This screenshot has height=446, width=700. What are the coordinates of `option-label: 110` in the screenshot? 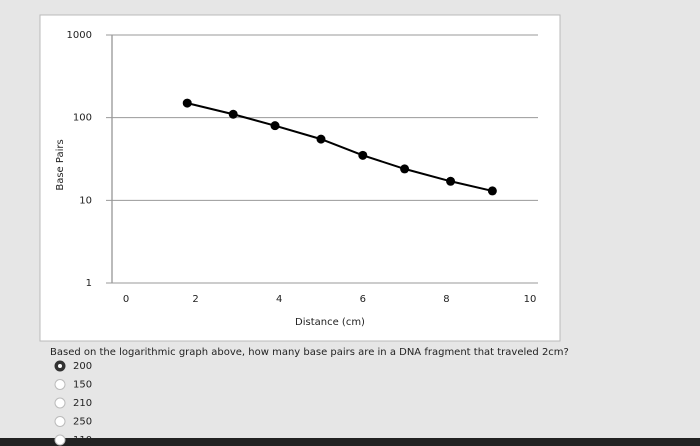 It's located at (82, 440).